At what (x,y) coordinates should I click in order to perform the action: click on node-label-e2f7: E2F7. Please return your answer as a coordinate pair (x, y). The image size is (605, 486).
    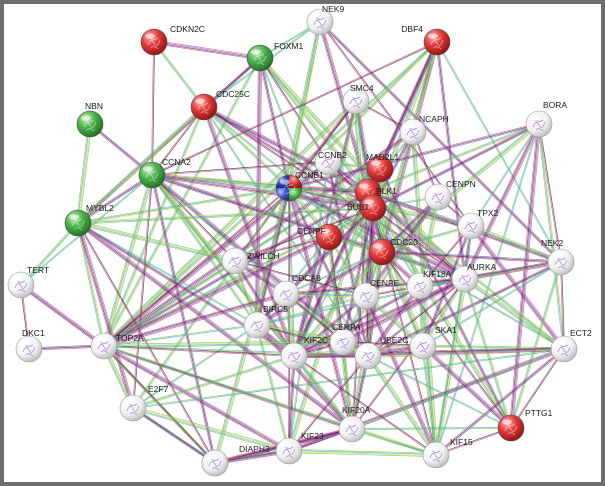
    Looking at the image, I should click on (158, 389).